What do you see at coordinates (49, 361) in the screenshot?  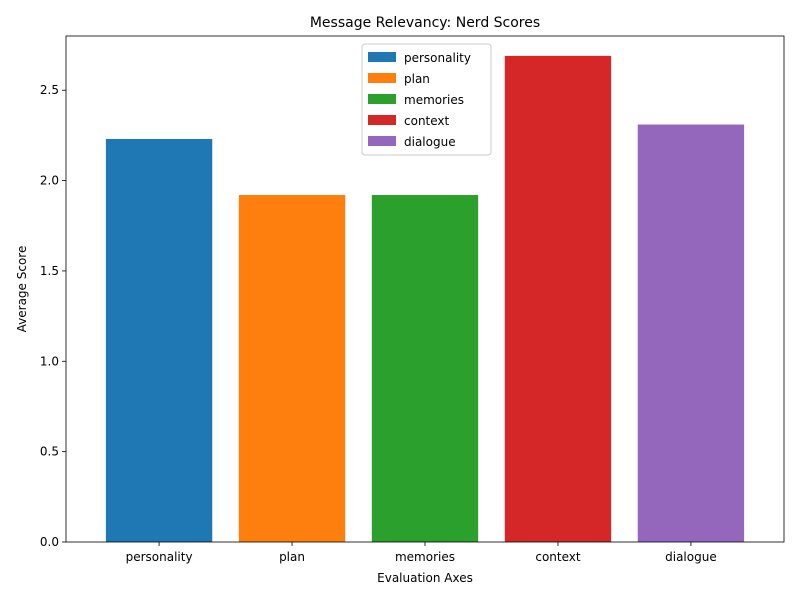 I see `y-tick-label: 1.0` at bounding box center [49, 361].